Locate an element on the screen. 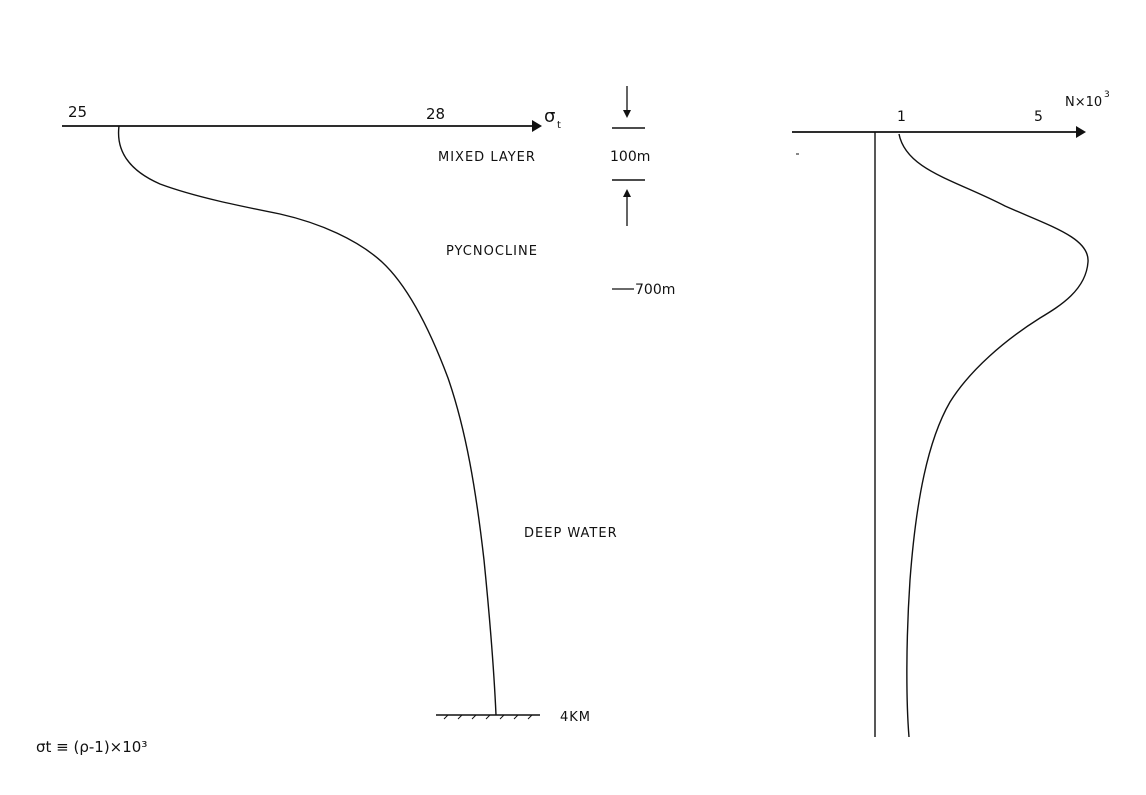 This screenshot has height=795, width=1146. n-axis-title: N×10 is located at coordinates (1083, 102).